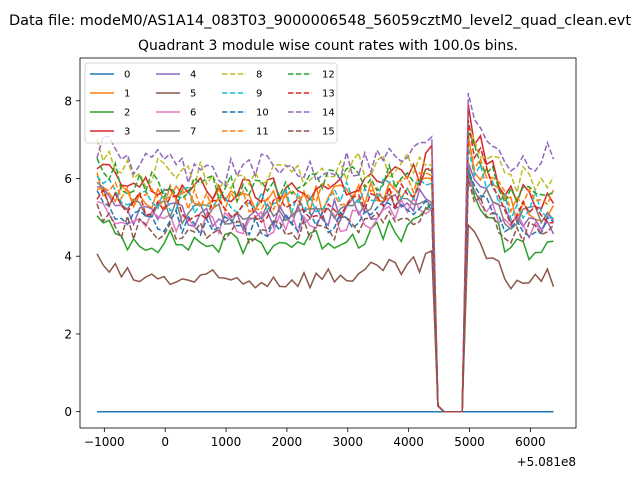  Describe the element at coordinates (469, 442) in the screenshot. I see `x-tick-label: 5000` at that location.